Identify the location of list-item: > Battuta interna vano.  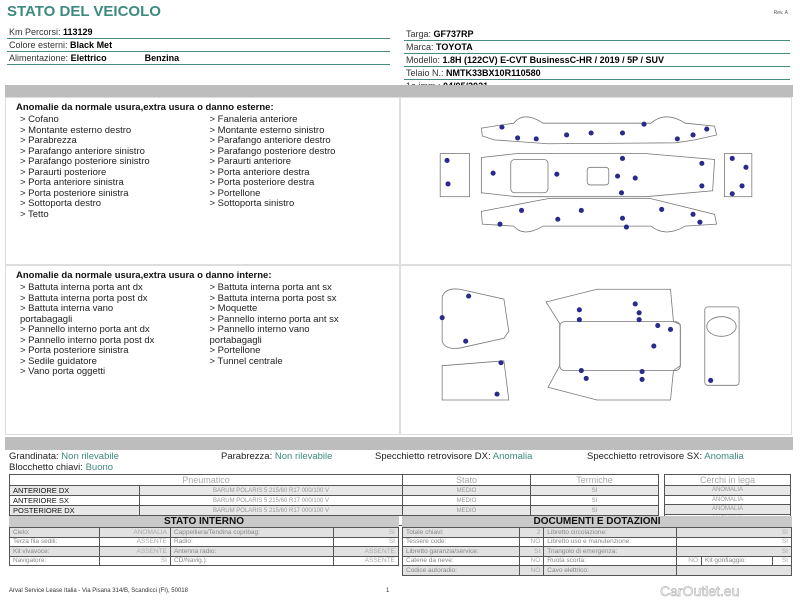
(67, 308).